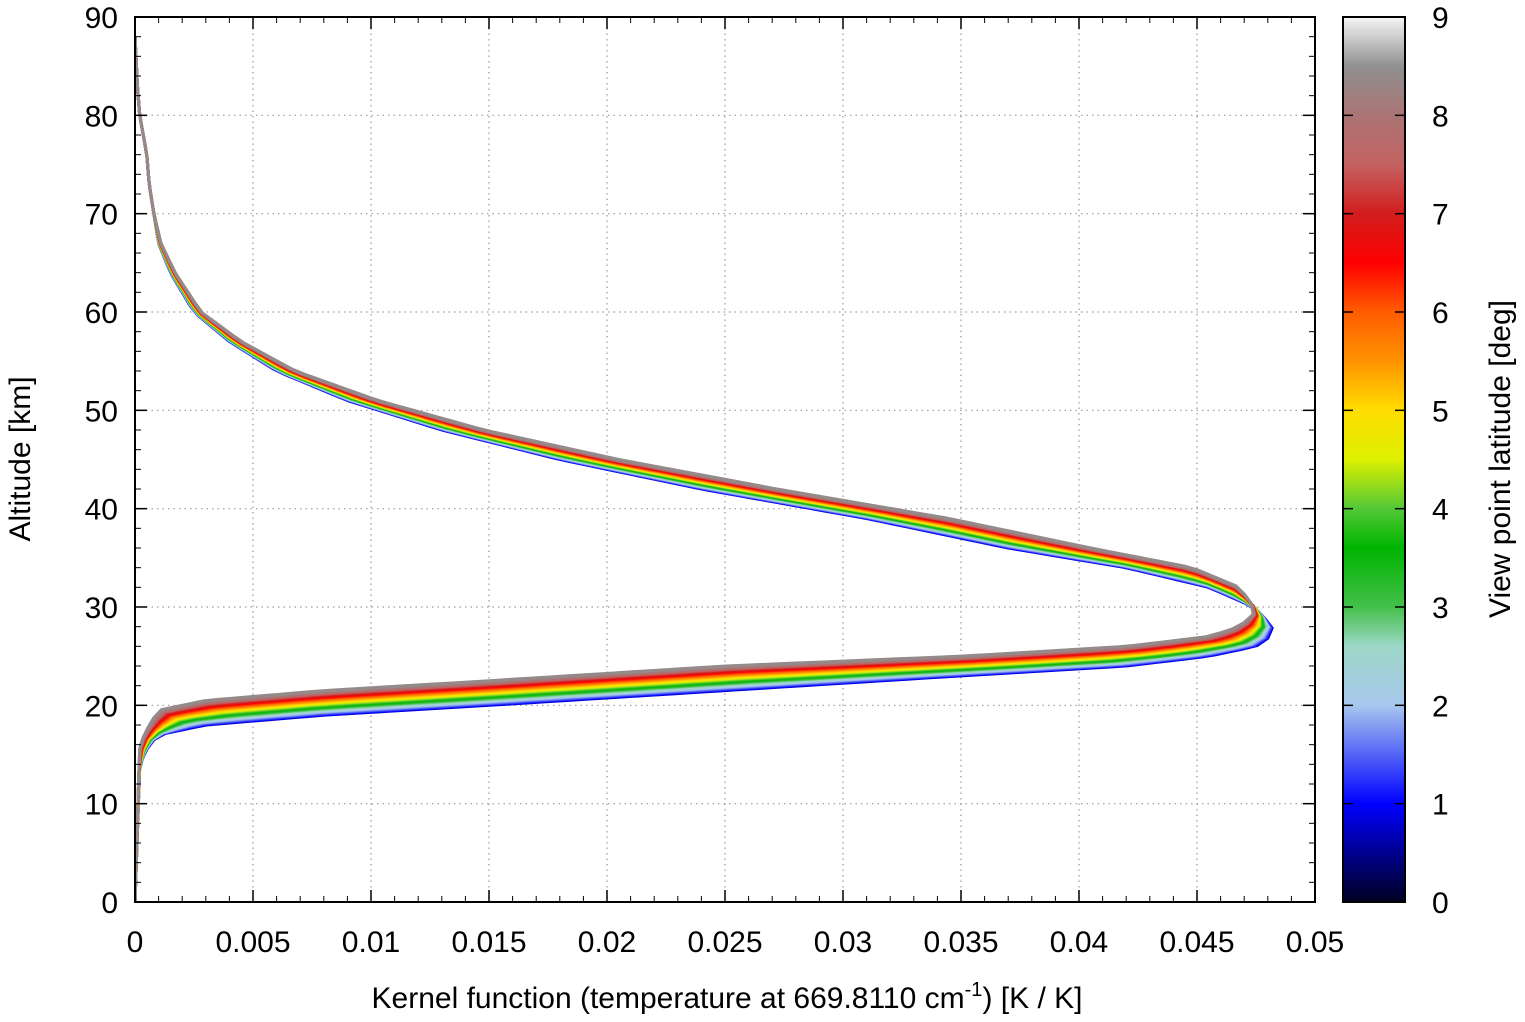 The image size is (1525, 1022). I want to click on x-tick-label: 0.035, so click(960, 942).